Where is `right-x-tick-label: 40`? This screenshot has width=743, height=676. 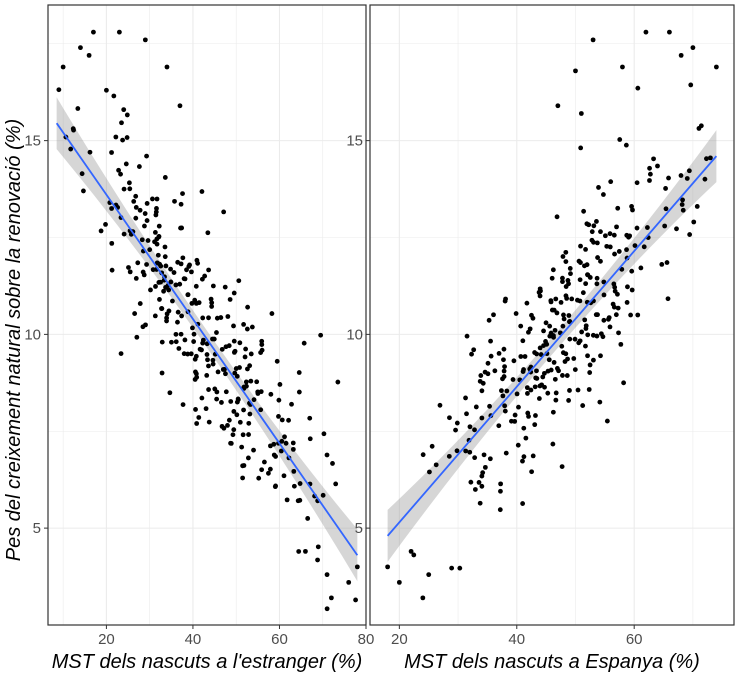 right-x-tick-label: 40 is located at coordinates (516, 639).